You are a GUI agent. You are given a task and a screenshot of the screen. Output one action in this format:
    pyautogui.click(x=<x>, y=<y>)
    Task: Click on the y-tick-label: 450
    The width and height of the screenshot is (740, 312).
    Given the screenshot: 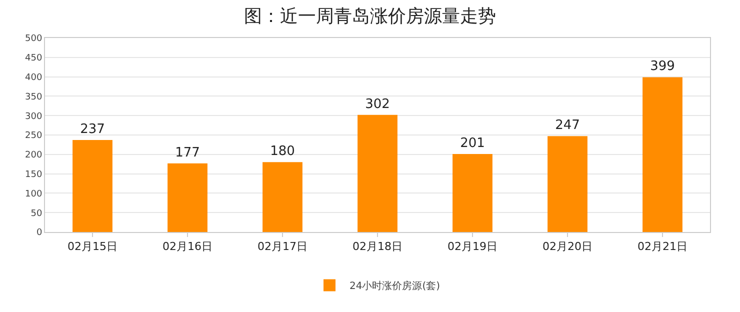 What is the action you would take?
    pyautogui.click(x=33, y=59)
    